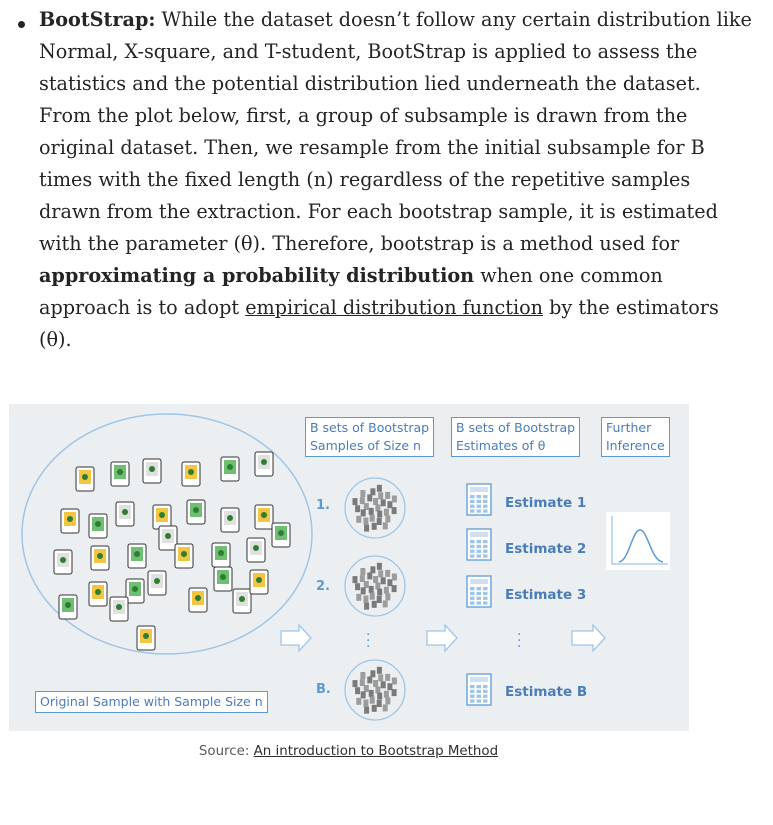 The height and width of the screenshot is (825, 773). I want to click on original-sample-label: Original Sample with Sample Size n, so click(151, 702).